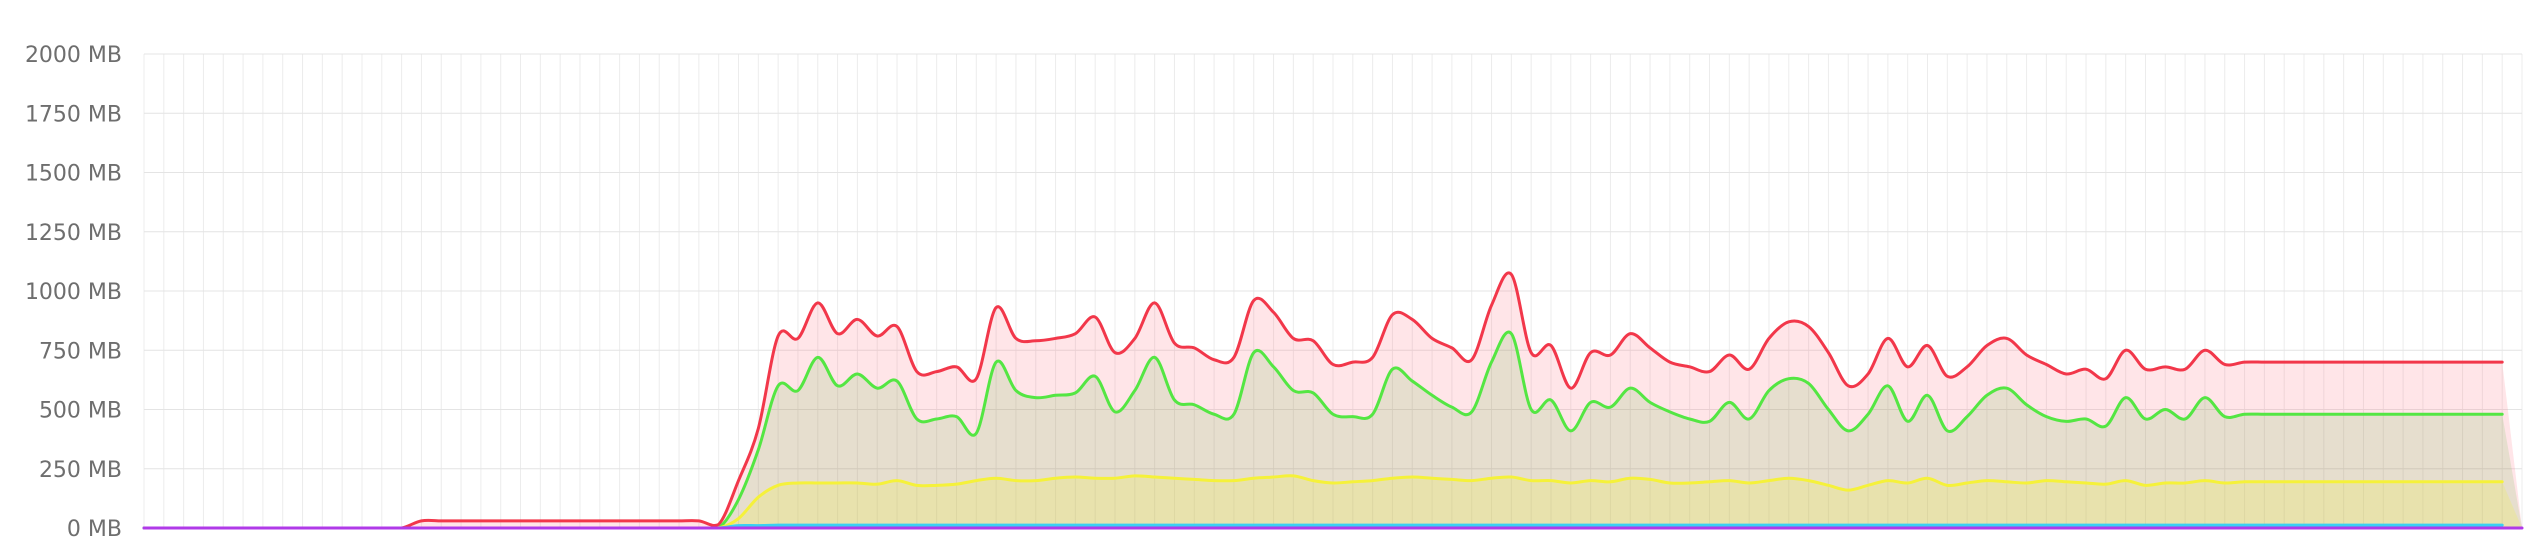 This screenshot has width=2540, height=546. I want to click on y-tick-label: 1750 MB, so click(73, 114).